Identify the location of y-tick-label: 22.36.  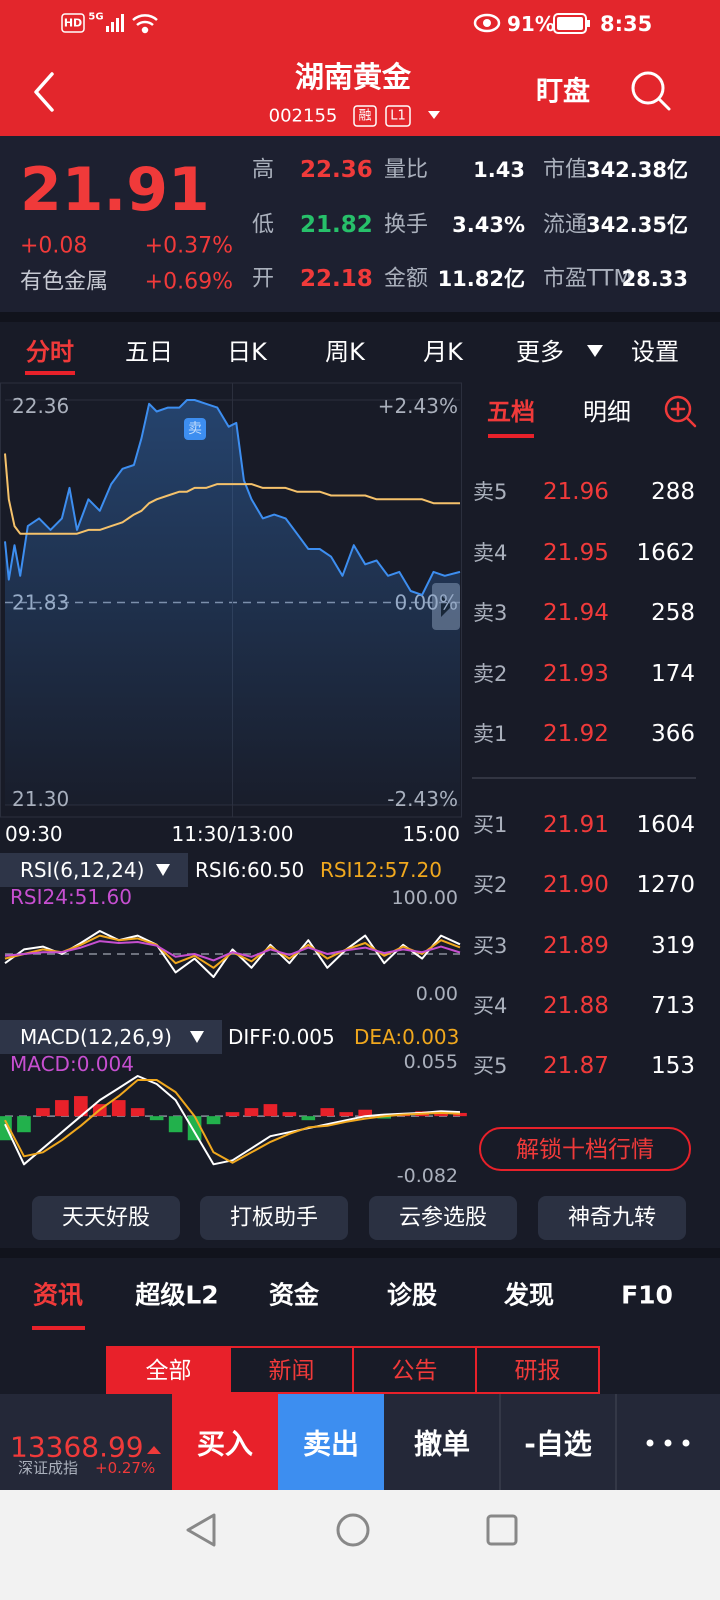
(40, 406).